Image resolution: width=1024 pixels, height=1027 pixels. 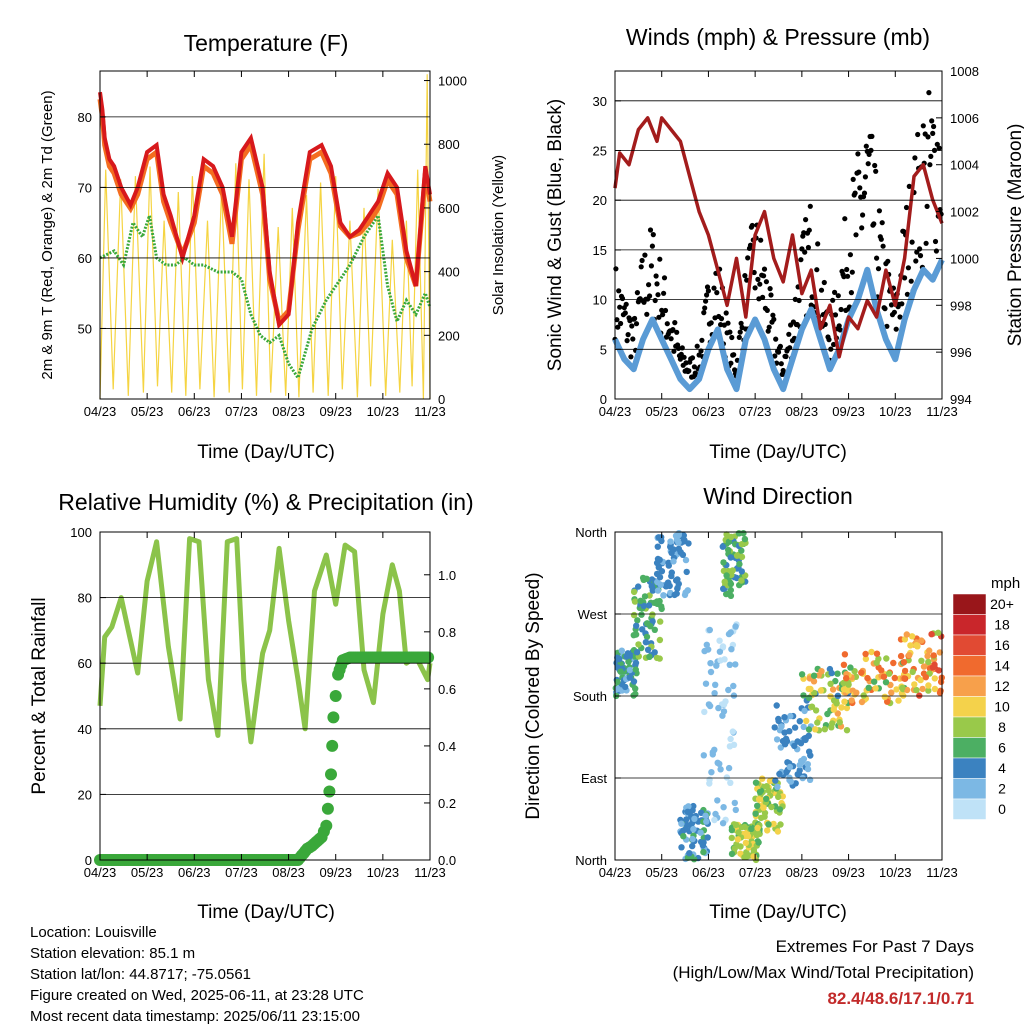 I want to click on extremes-title: Extremes For Past 7 Days, so click(x=874, y=946).